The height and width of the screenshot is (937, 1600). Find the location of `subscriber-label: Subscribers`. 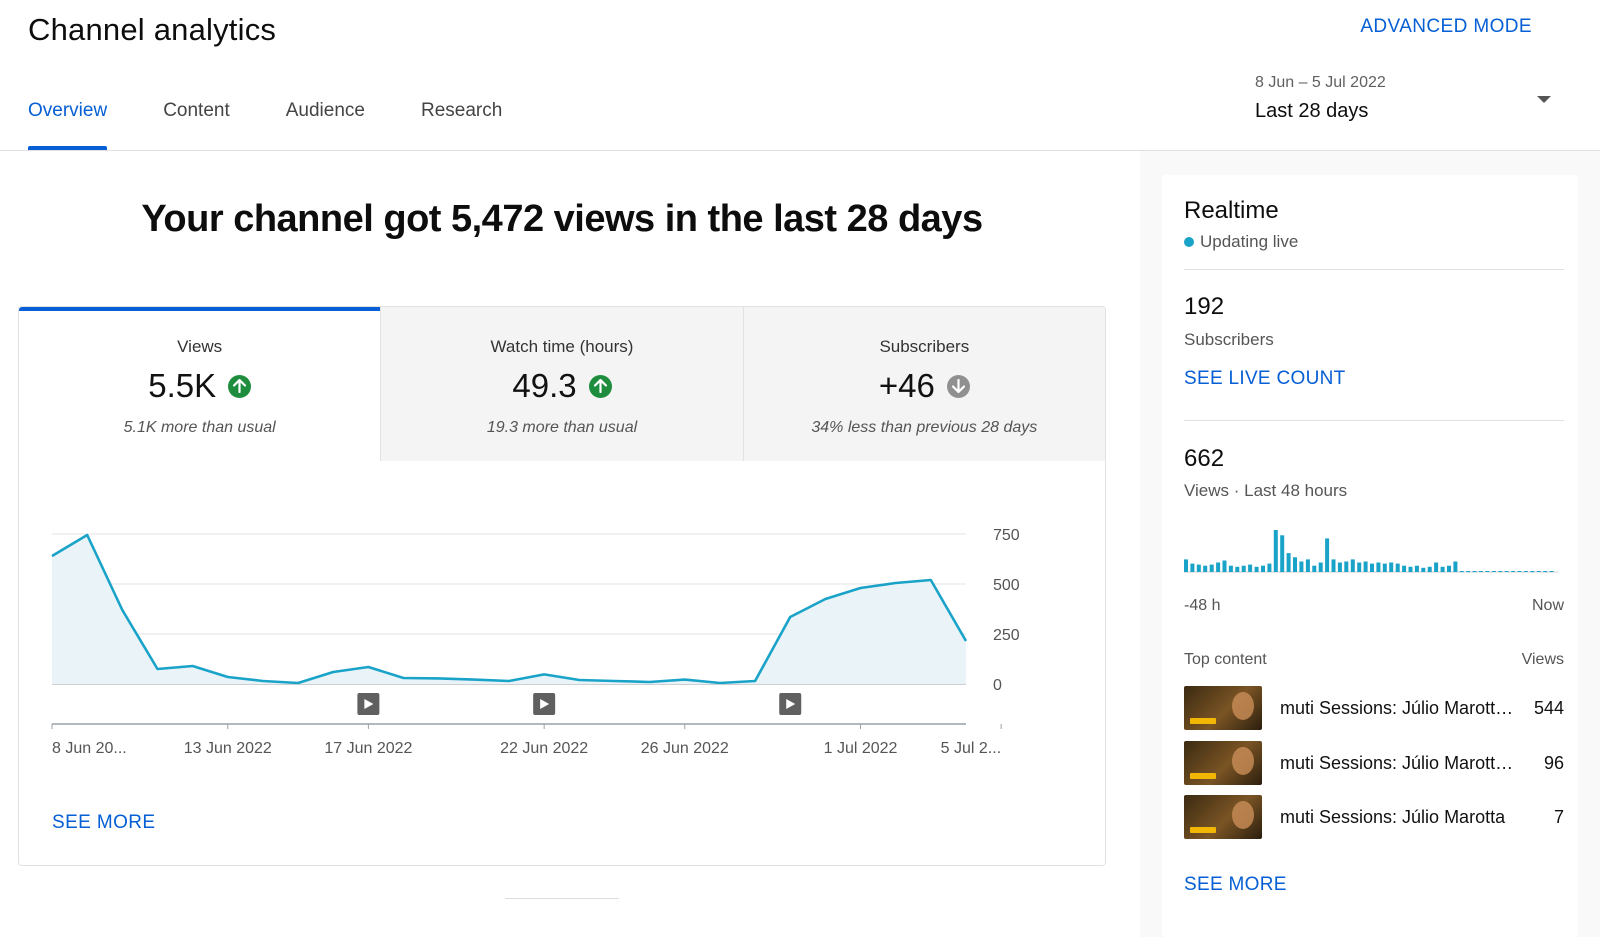

subscriber-label: Subscribers is located at coordinates (1229, 339).